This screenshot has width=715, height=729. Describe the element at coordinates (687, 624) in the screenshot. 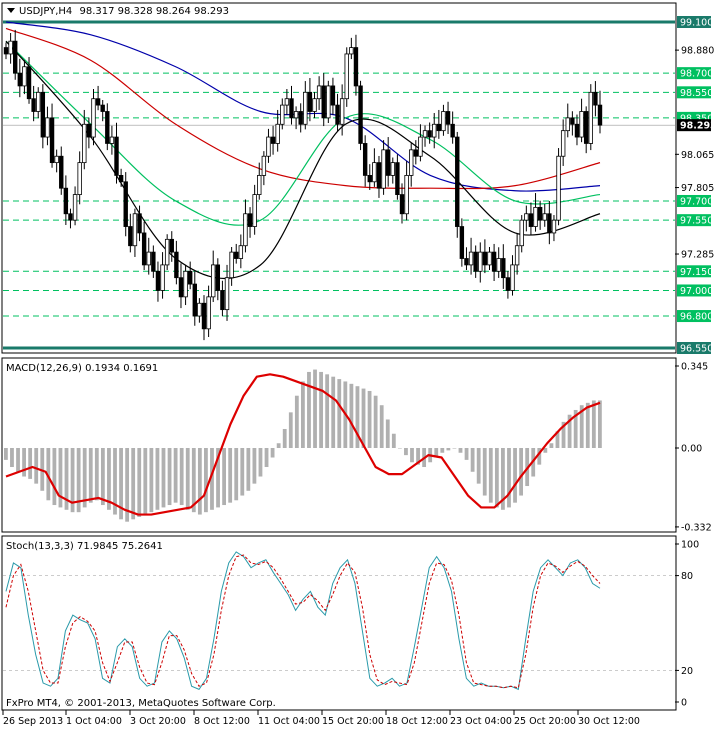

I see `stochastic-axis: 100 80 20 0` at that location.